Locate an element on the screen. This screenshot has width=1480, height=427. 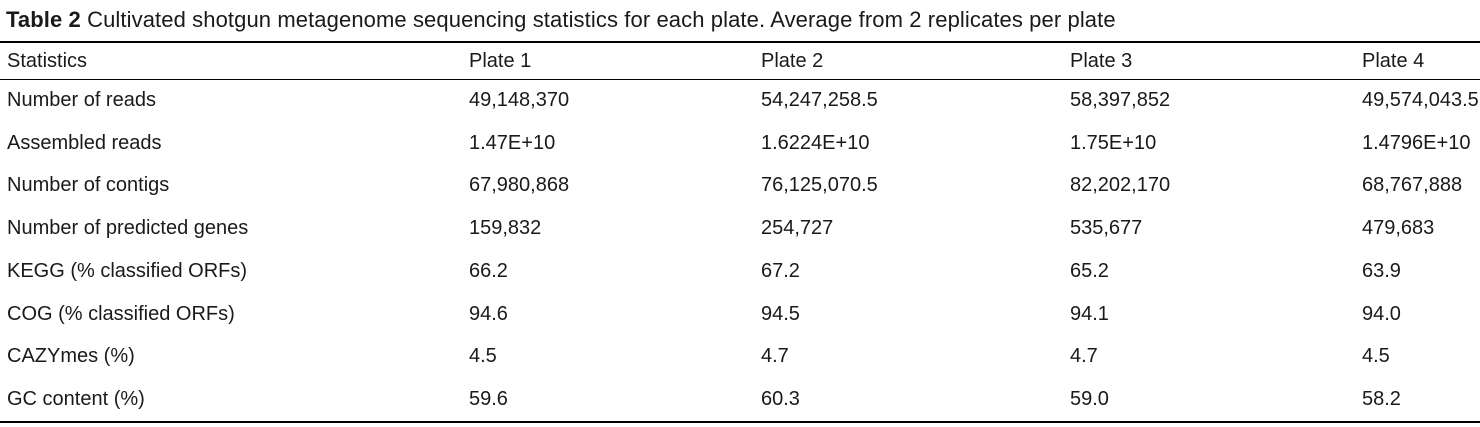
table-cell: 58.2 is located at coordinates (1381, 399).